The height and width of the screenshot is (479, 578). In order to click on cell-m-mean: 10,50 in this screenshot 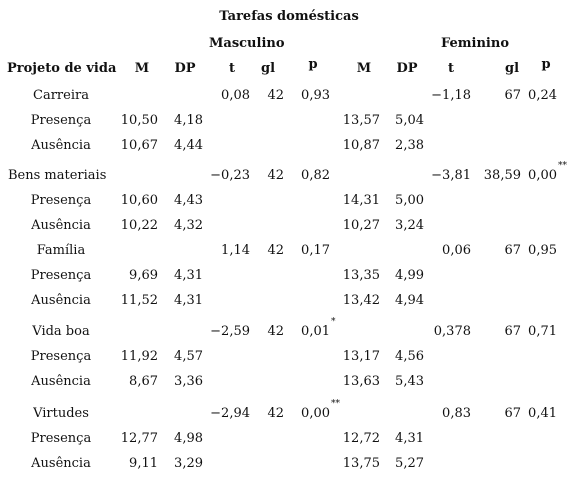, I will do `click(139, 120)`.